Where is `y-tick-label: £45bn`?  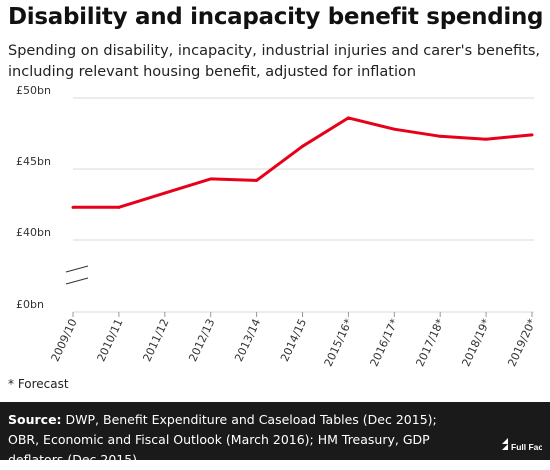 y-tick-label: £45bn is located at coordinates (33, 161).